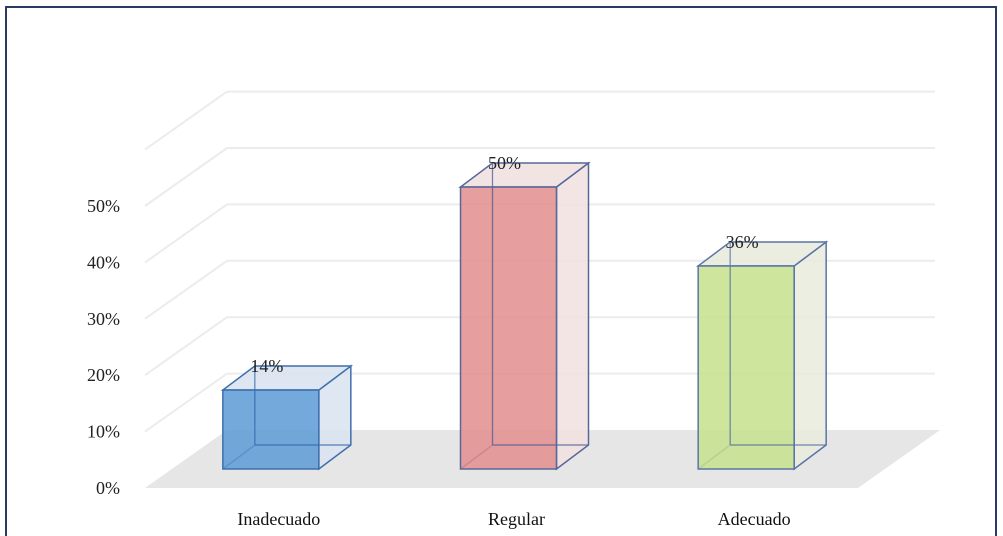 This screenshot has height=536, width=1003. I want to click on x-category-label: Regular, so click(516, 519).